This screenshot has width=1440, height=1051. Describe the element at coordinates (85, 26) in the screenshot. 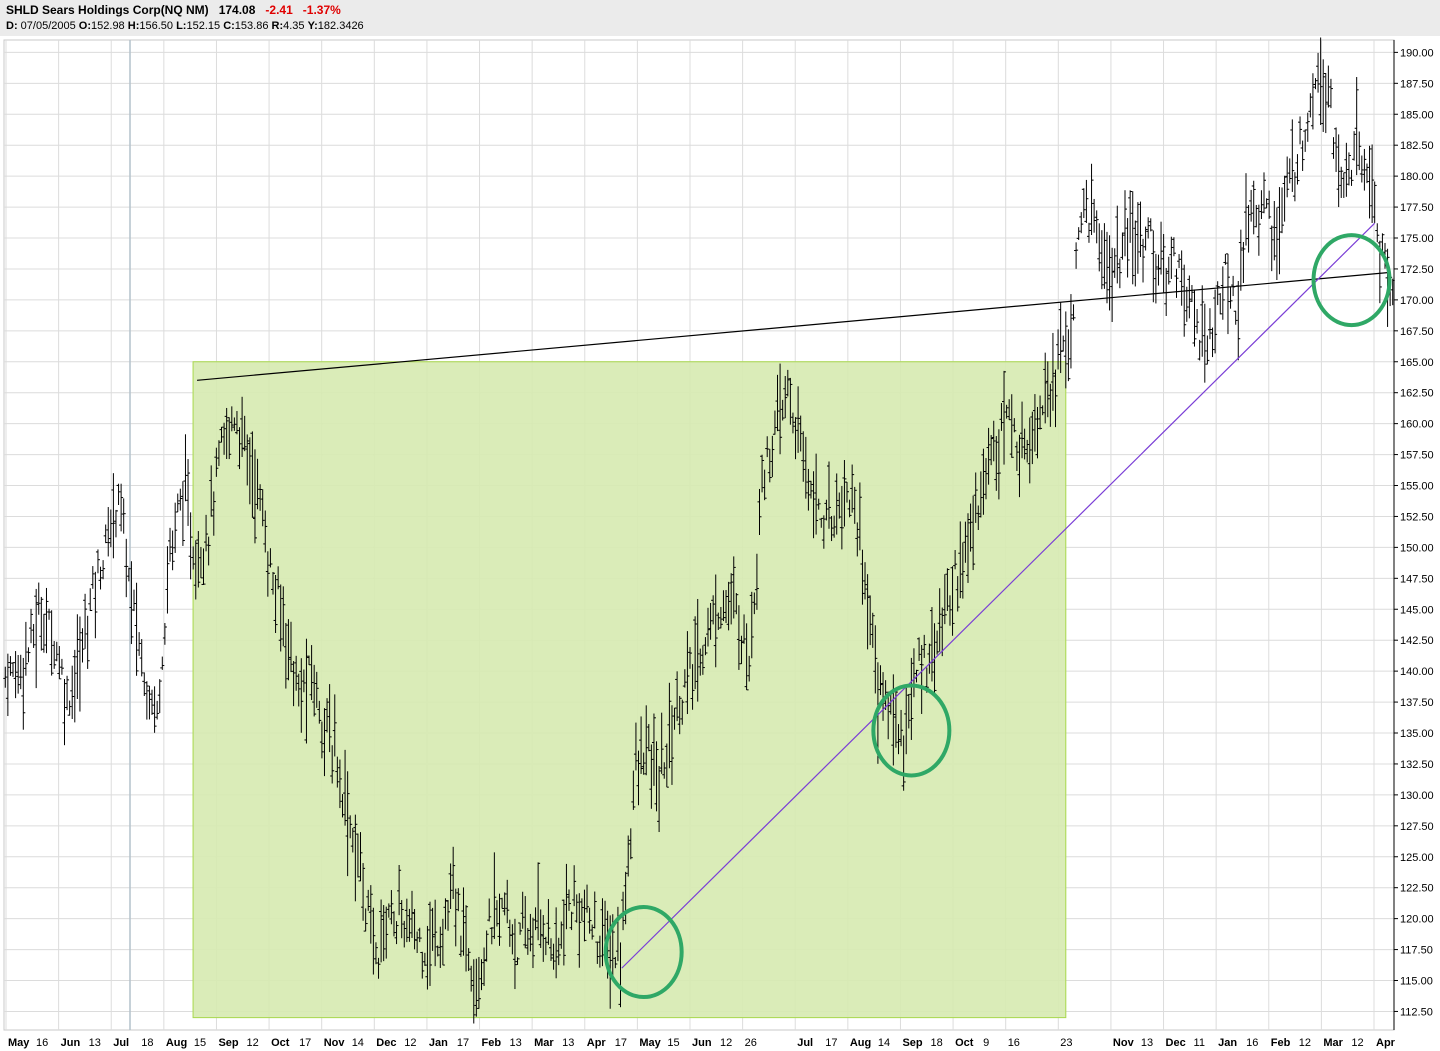

I see `open-label: O:` at that location.